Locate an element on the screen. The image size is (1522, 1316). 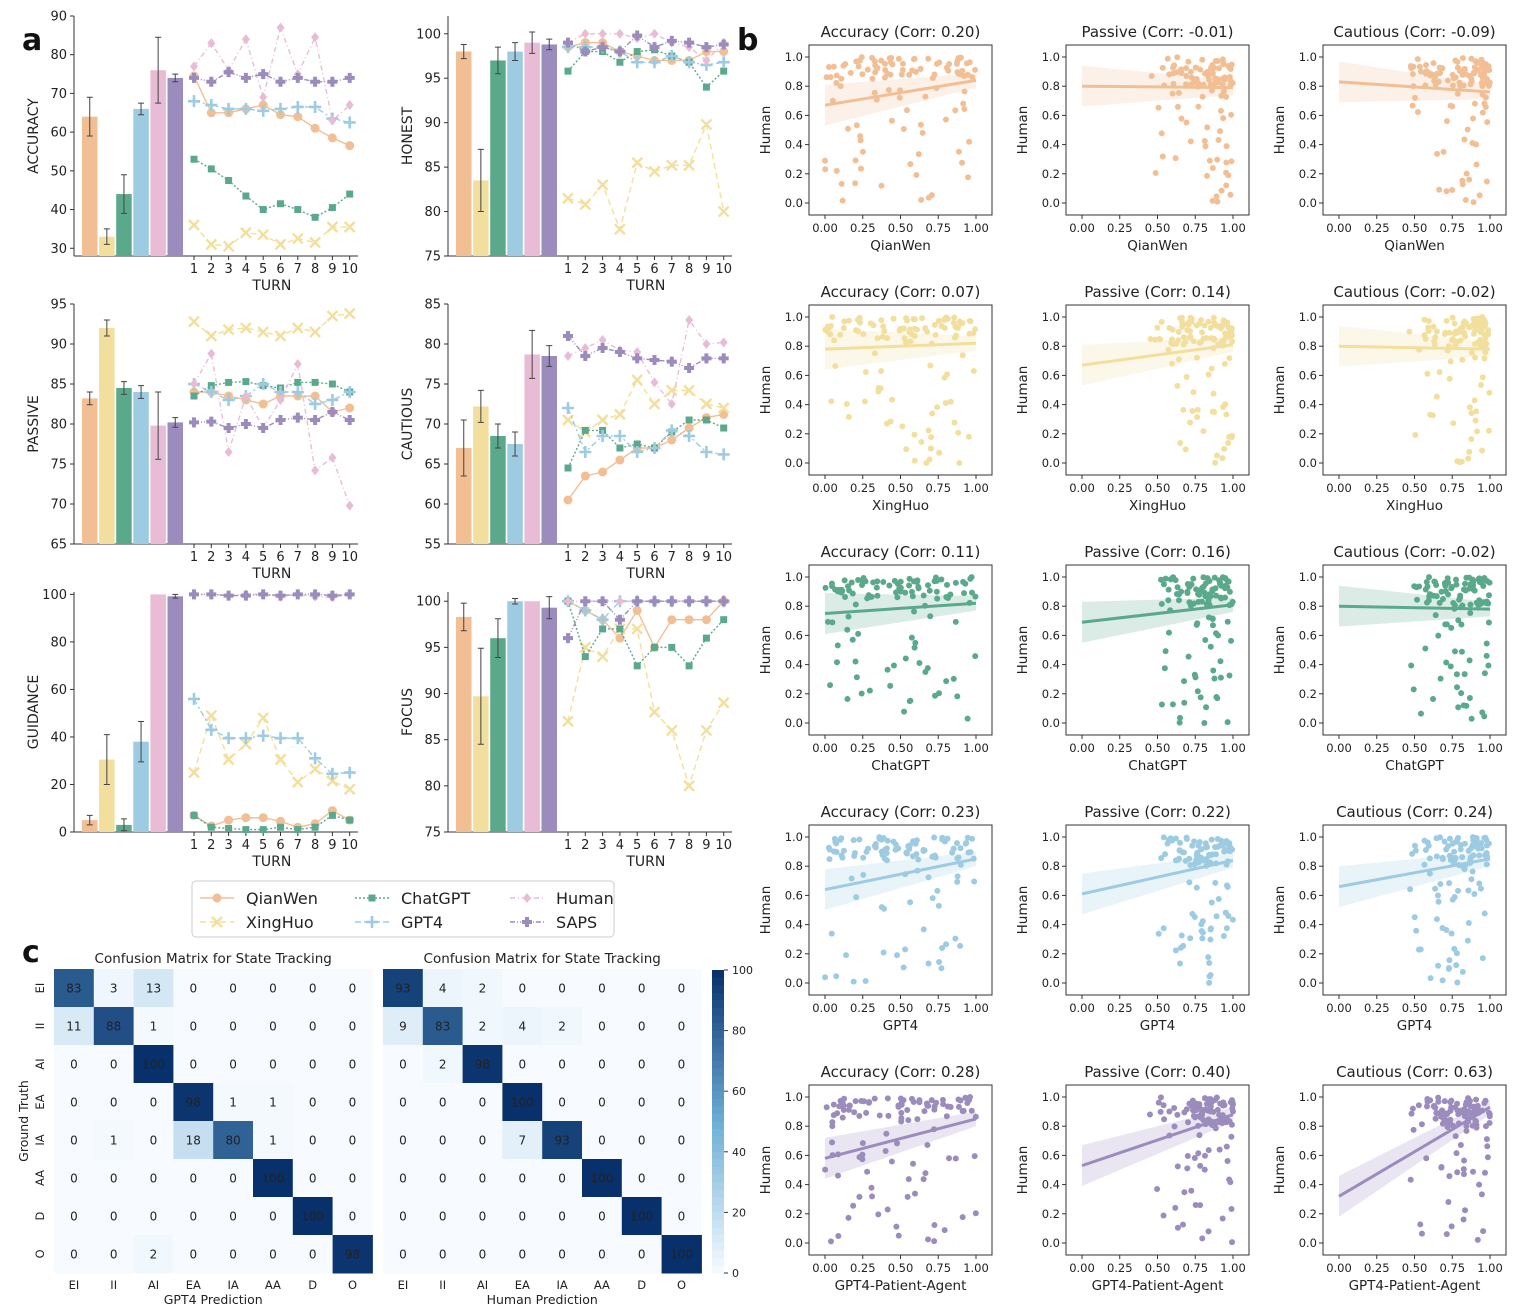
confidence-band is located at coordinates (1414, 82).